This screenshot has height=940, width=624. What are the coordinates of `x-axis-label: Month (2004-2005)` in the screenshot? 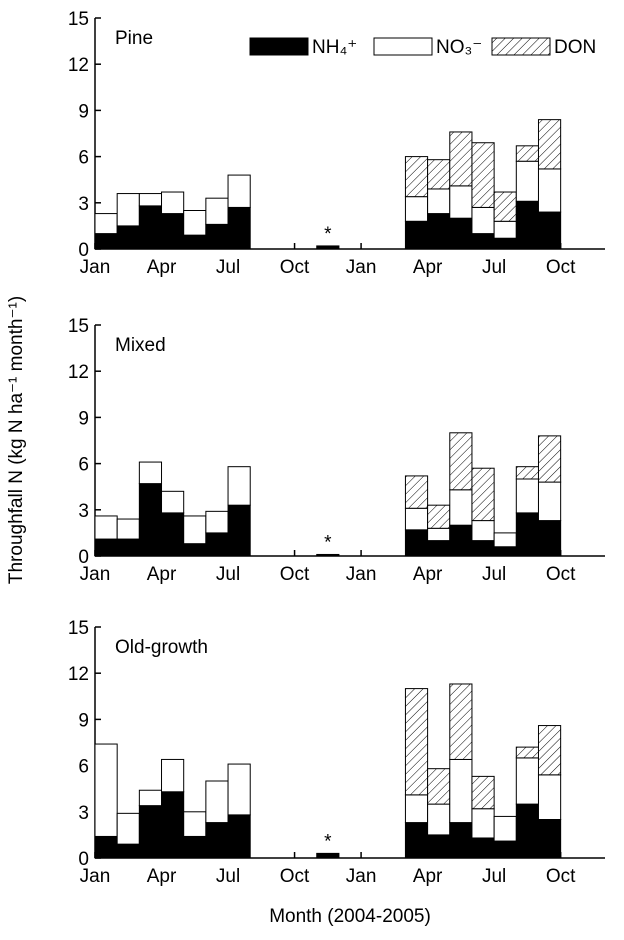 It's located at (350, 916).